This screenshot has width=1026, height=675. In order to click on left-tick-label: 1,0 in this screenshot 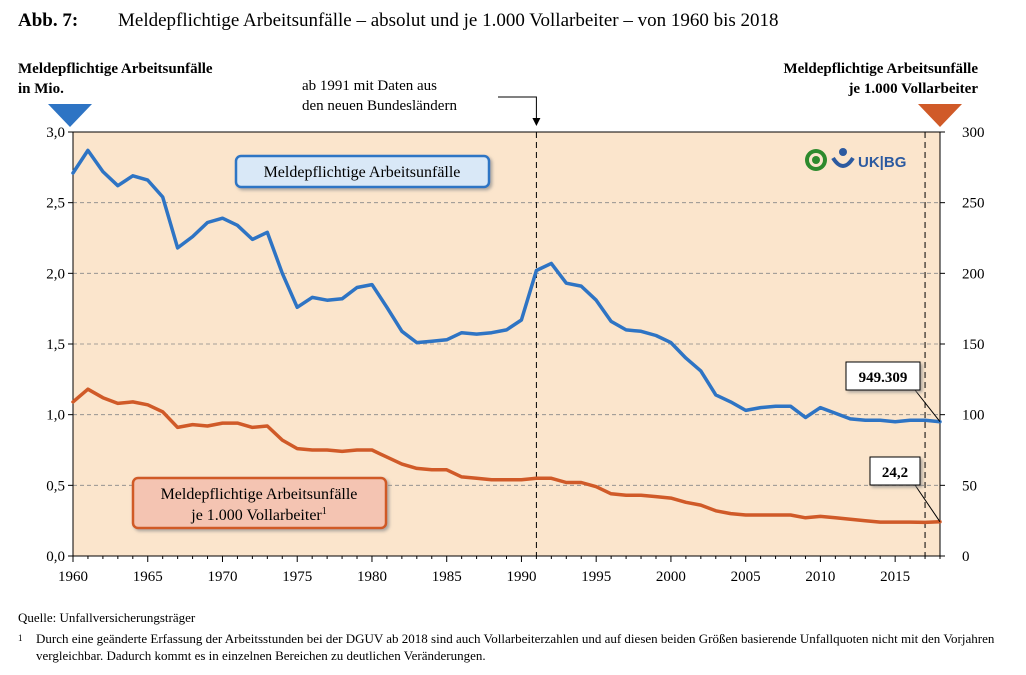, I will do `click(55, 416)`.